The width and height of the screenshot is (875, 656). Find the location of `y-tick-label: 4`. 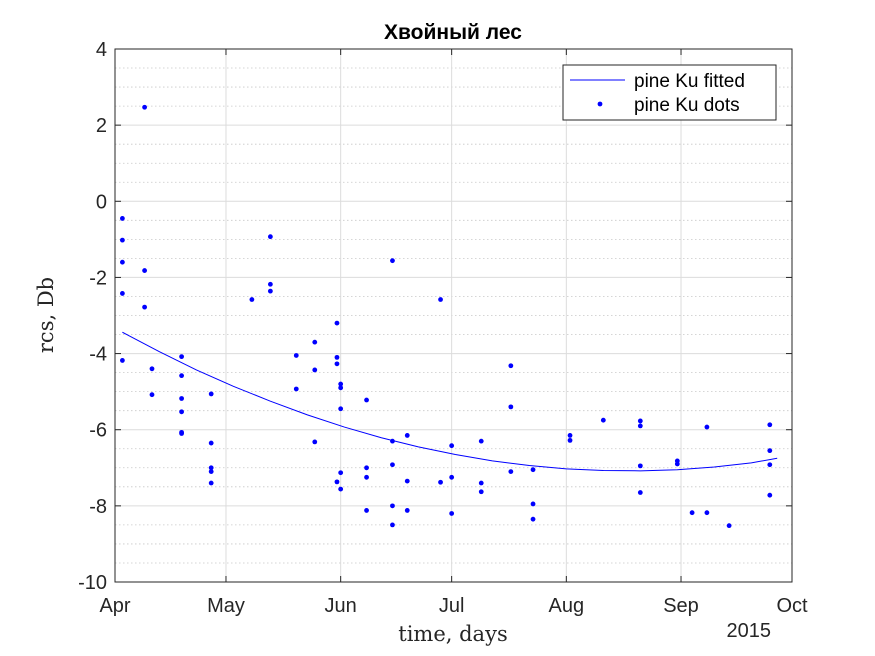

y-tick-label: 4 is located at coordinates (101, 50).